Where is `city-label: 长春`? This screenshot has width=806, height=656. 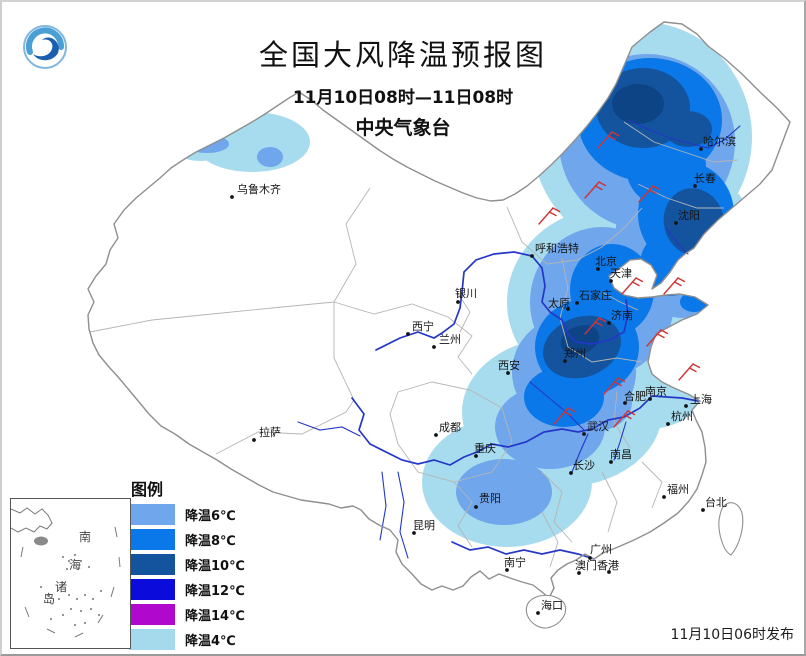 city-label: 长春 is located at coordinates (705, 178).